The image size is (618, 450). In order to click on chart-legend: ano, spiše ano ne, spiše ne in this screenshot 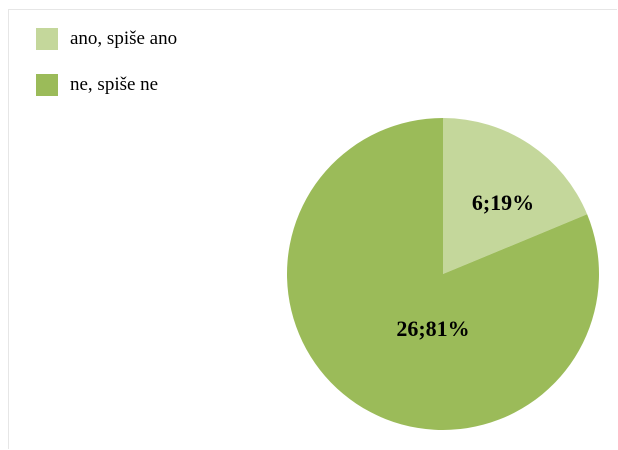, I will do `click(106, 74)`.